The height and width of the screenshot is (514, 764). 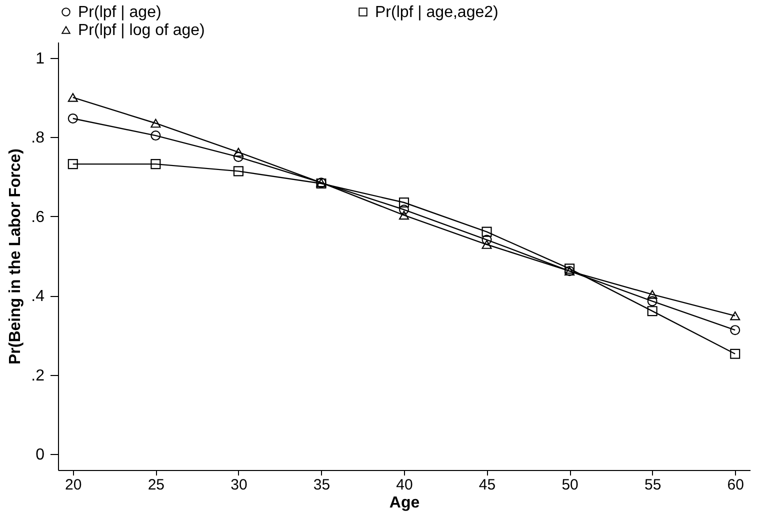 What do you see at coordinates (73, 485) in the screenshot?
I see `x-tick-label: 20` at bounding box center [73, 485].